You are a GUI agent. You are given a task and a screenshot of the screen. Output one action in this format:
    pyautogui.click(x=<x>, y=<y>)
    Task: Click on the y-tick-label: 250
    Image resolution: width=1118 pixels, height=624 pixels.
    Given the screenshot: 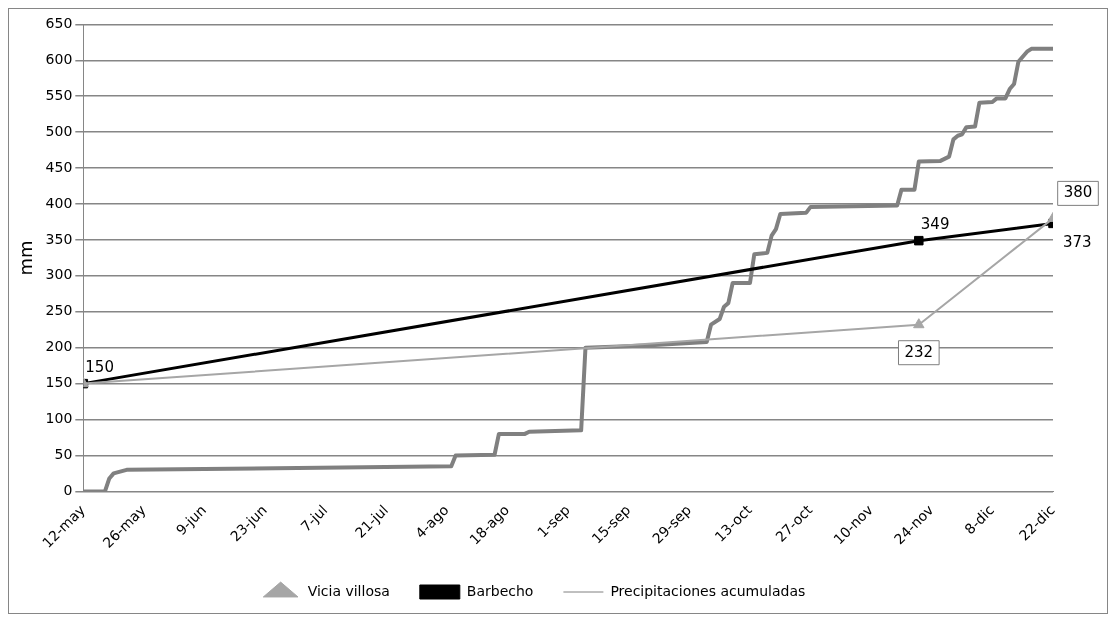 What is the action you would take?
    pyautogui.click(x=59, y=310)
    